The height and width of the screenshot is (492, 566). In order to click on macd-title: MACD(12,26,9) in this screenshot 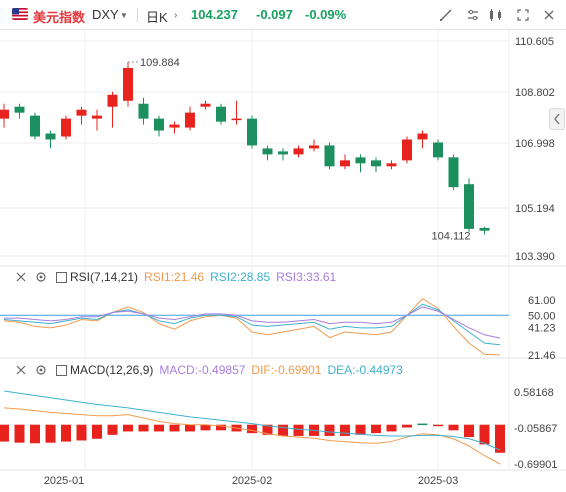, I will do `click(112, 370)`.